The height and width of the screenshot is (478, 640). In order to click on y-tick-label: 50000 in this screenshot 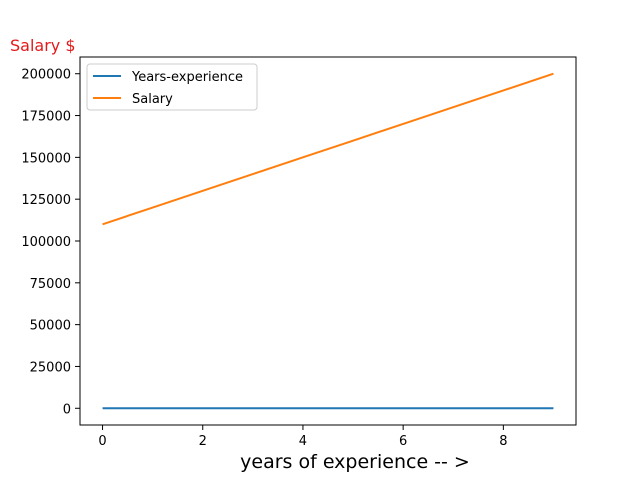, I will do `click(50, 326)`.